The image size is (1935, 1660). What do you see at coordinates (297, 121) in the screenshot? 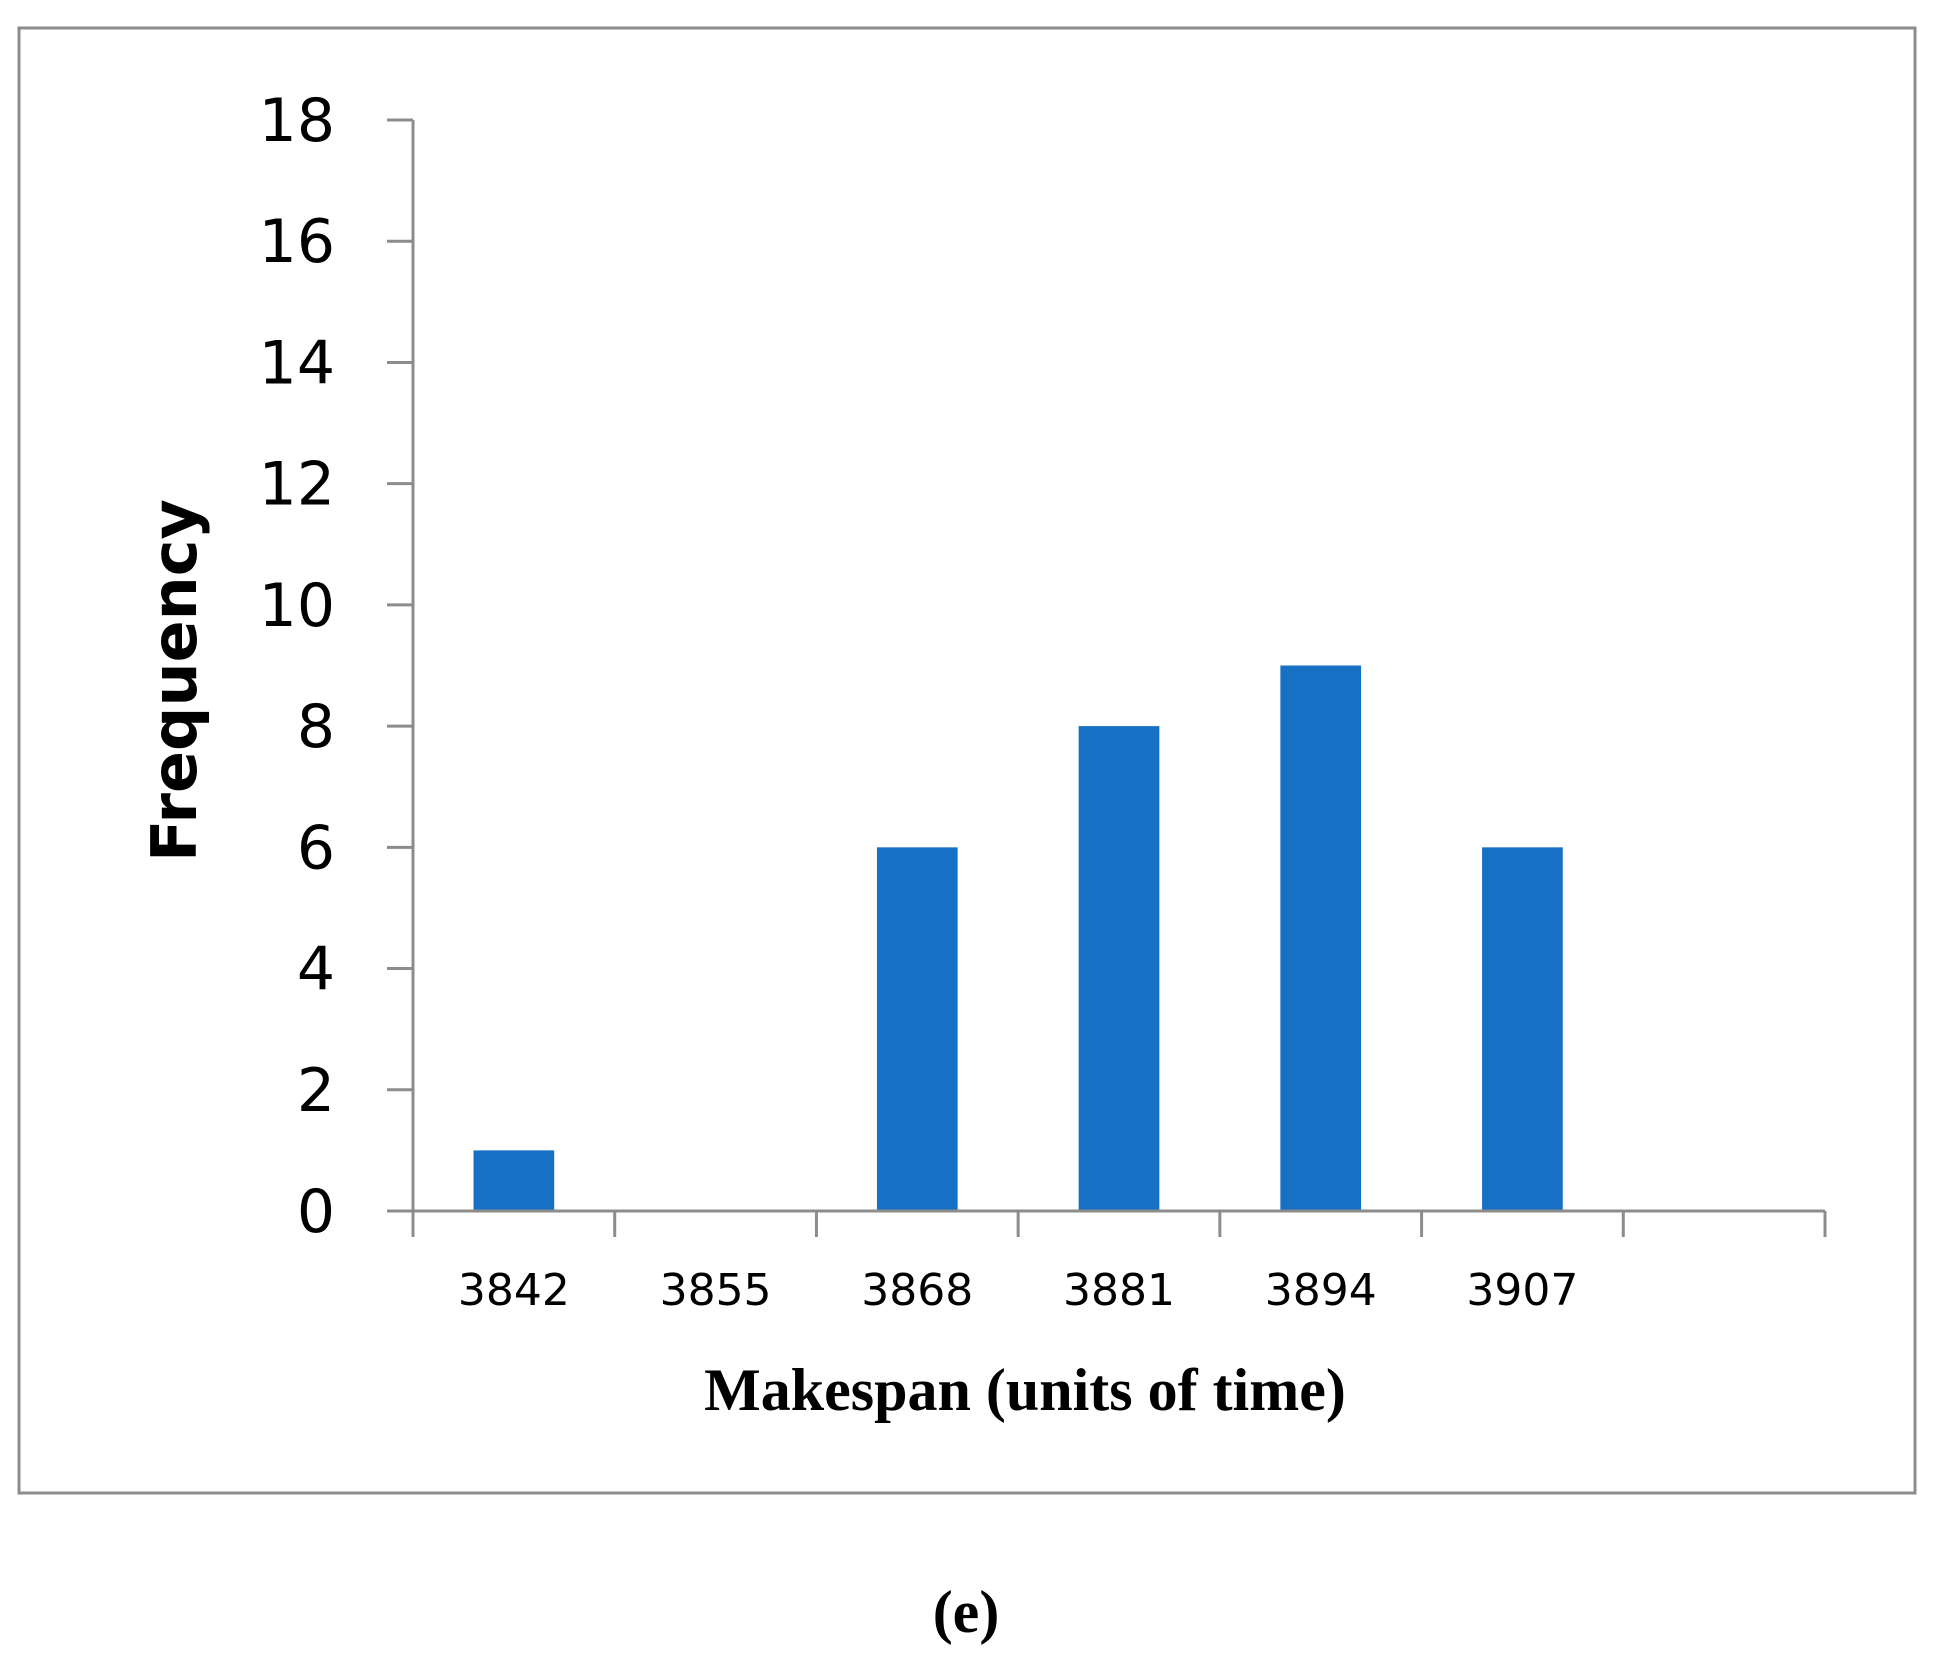
I see `y-tick-label: 18` at bounding box center [297, 121].